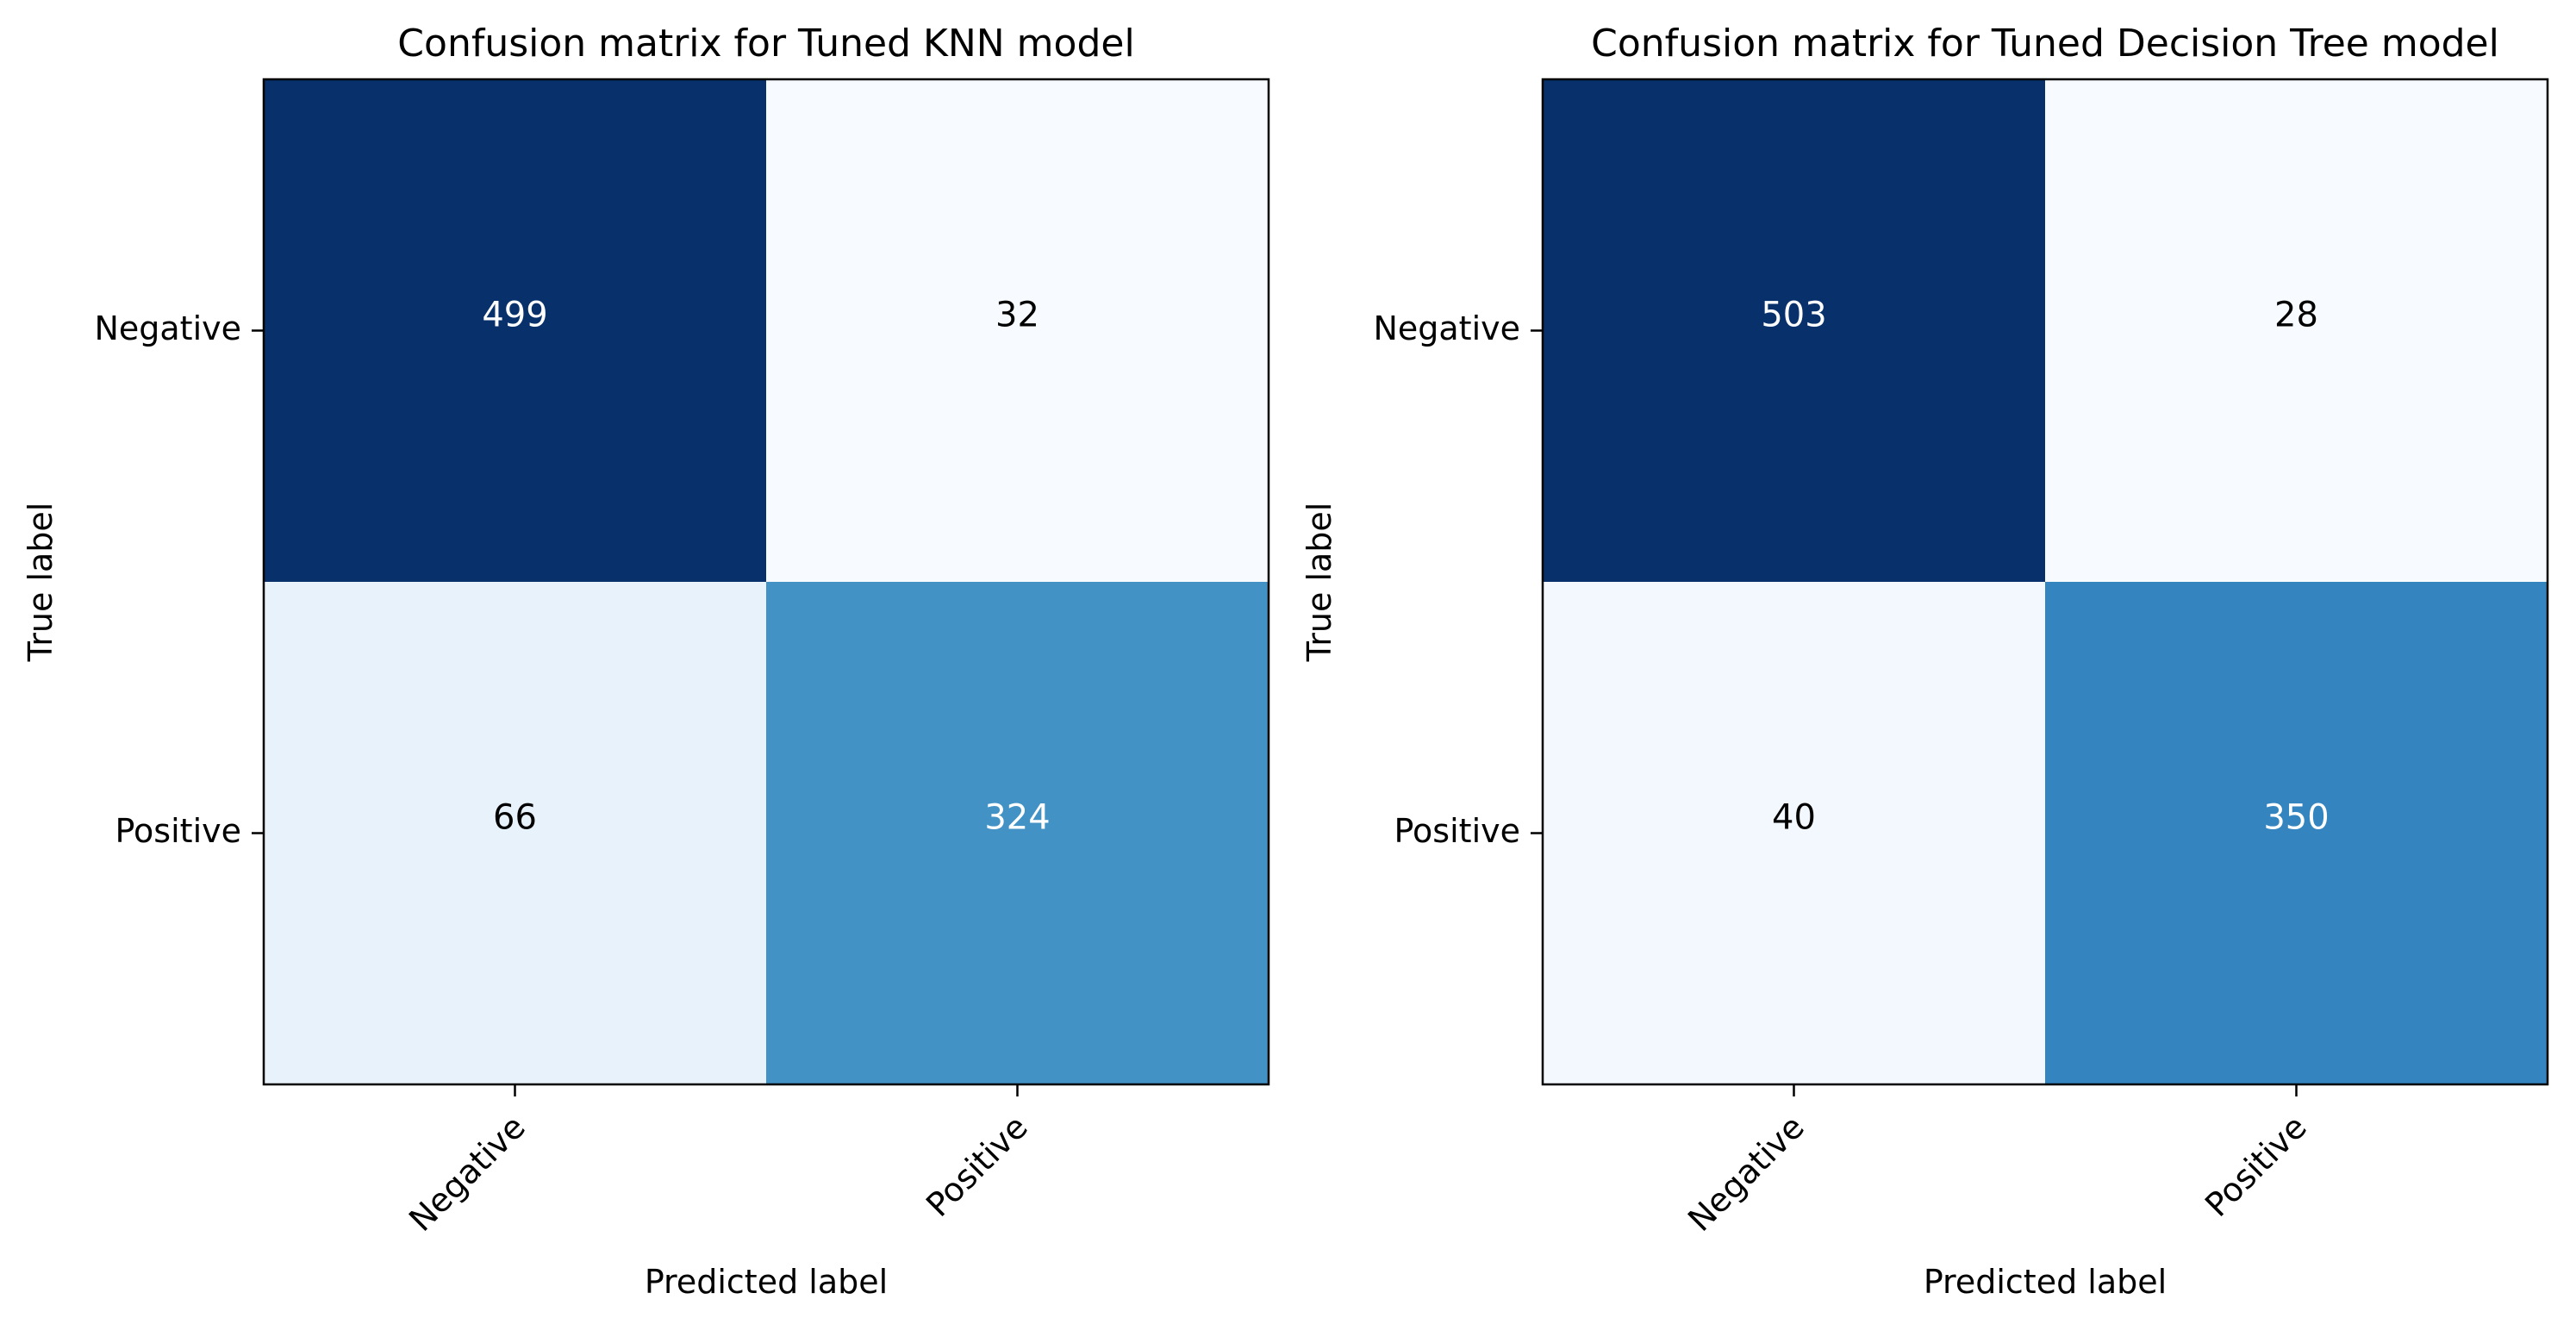 The image size is (2576, 1318). I want to click on cell-decision-tree-r0-c0, so click(1794, 330).